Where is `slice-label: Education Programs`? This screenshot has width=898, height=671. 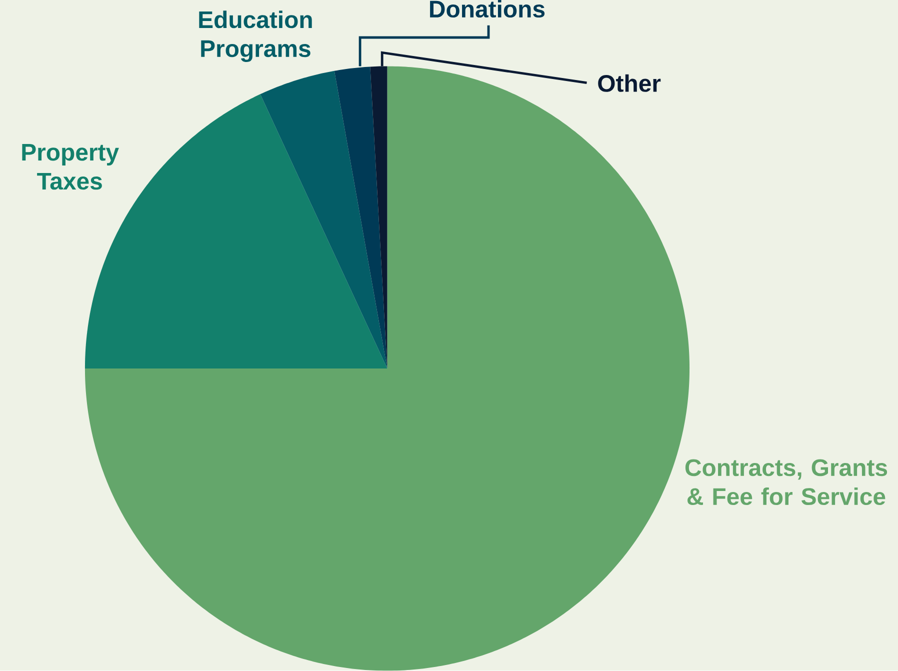
slice-label: Education Programs is located at coordinates (255, 36).